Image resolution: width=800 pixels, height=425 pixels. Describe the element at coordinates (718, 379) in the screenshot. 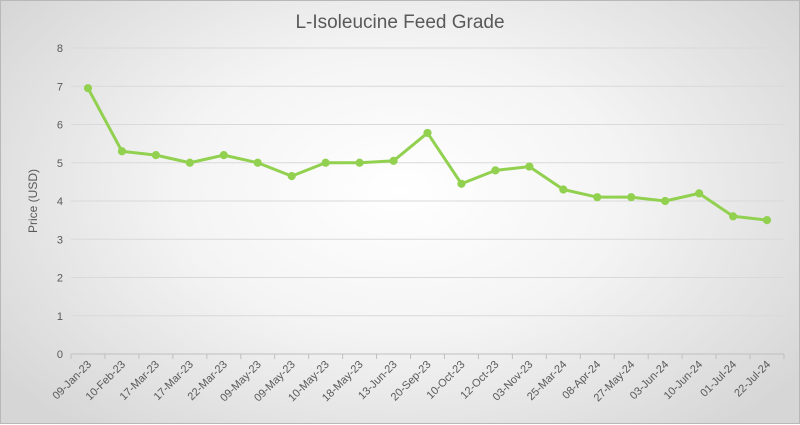

I see `x-tick-label: 01-Jul-24` at that location.